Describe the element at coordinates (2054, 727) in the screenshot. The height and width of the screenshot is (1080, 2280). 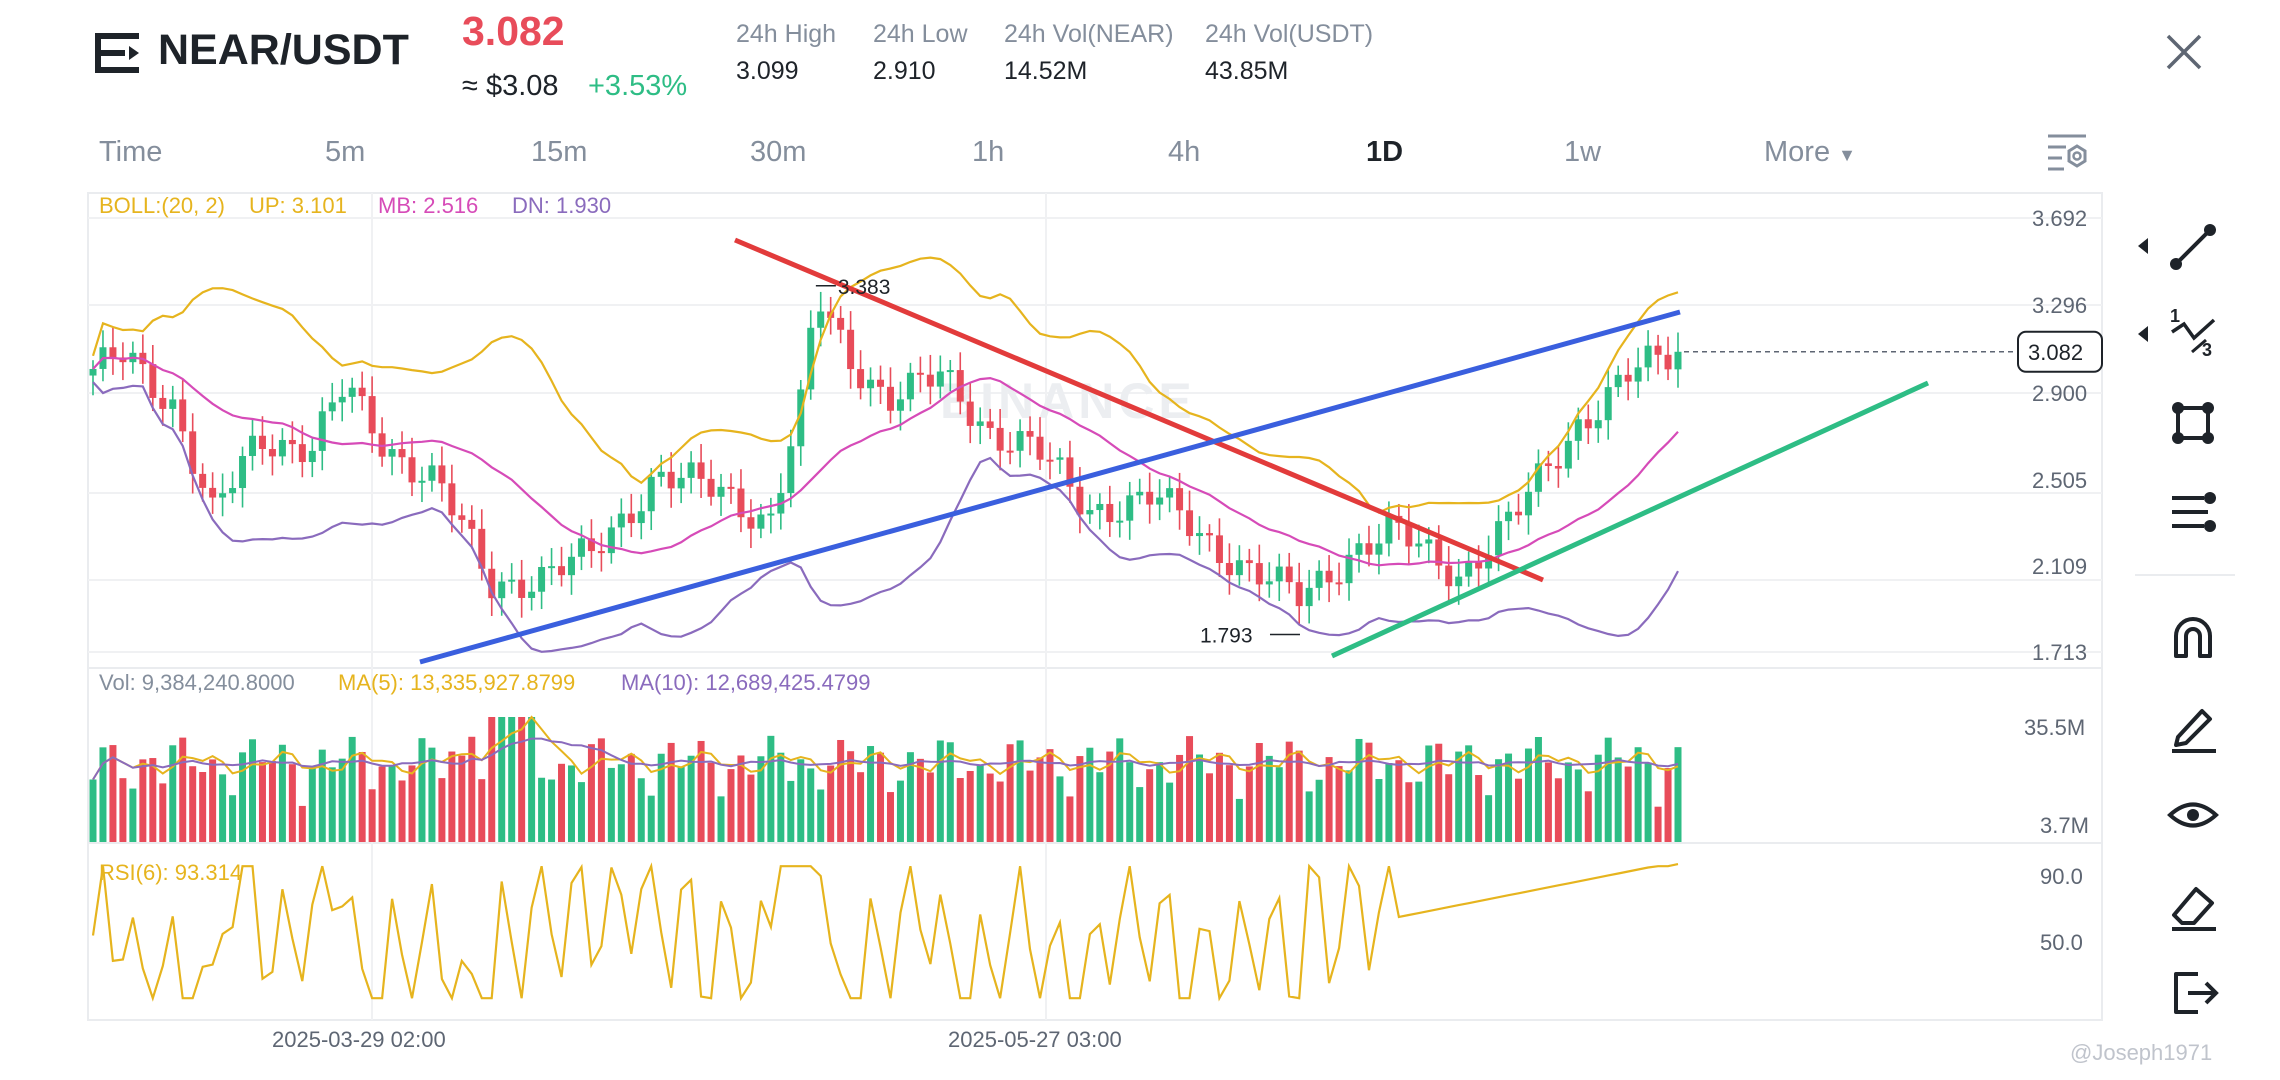
I see `volume-axis-label: 35.5M` at that location.